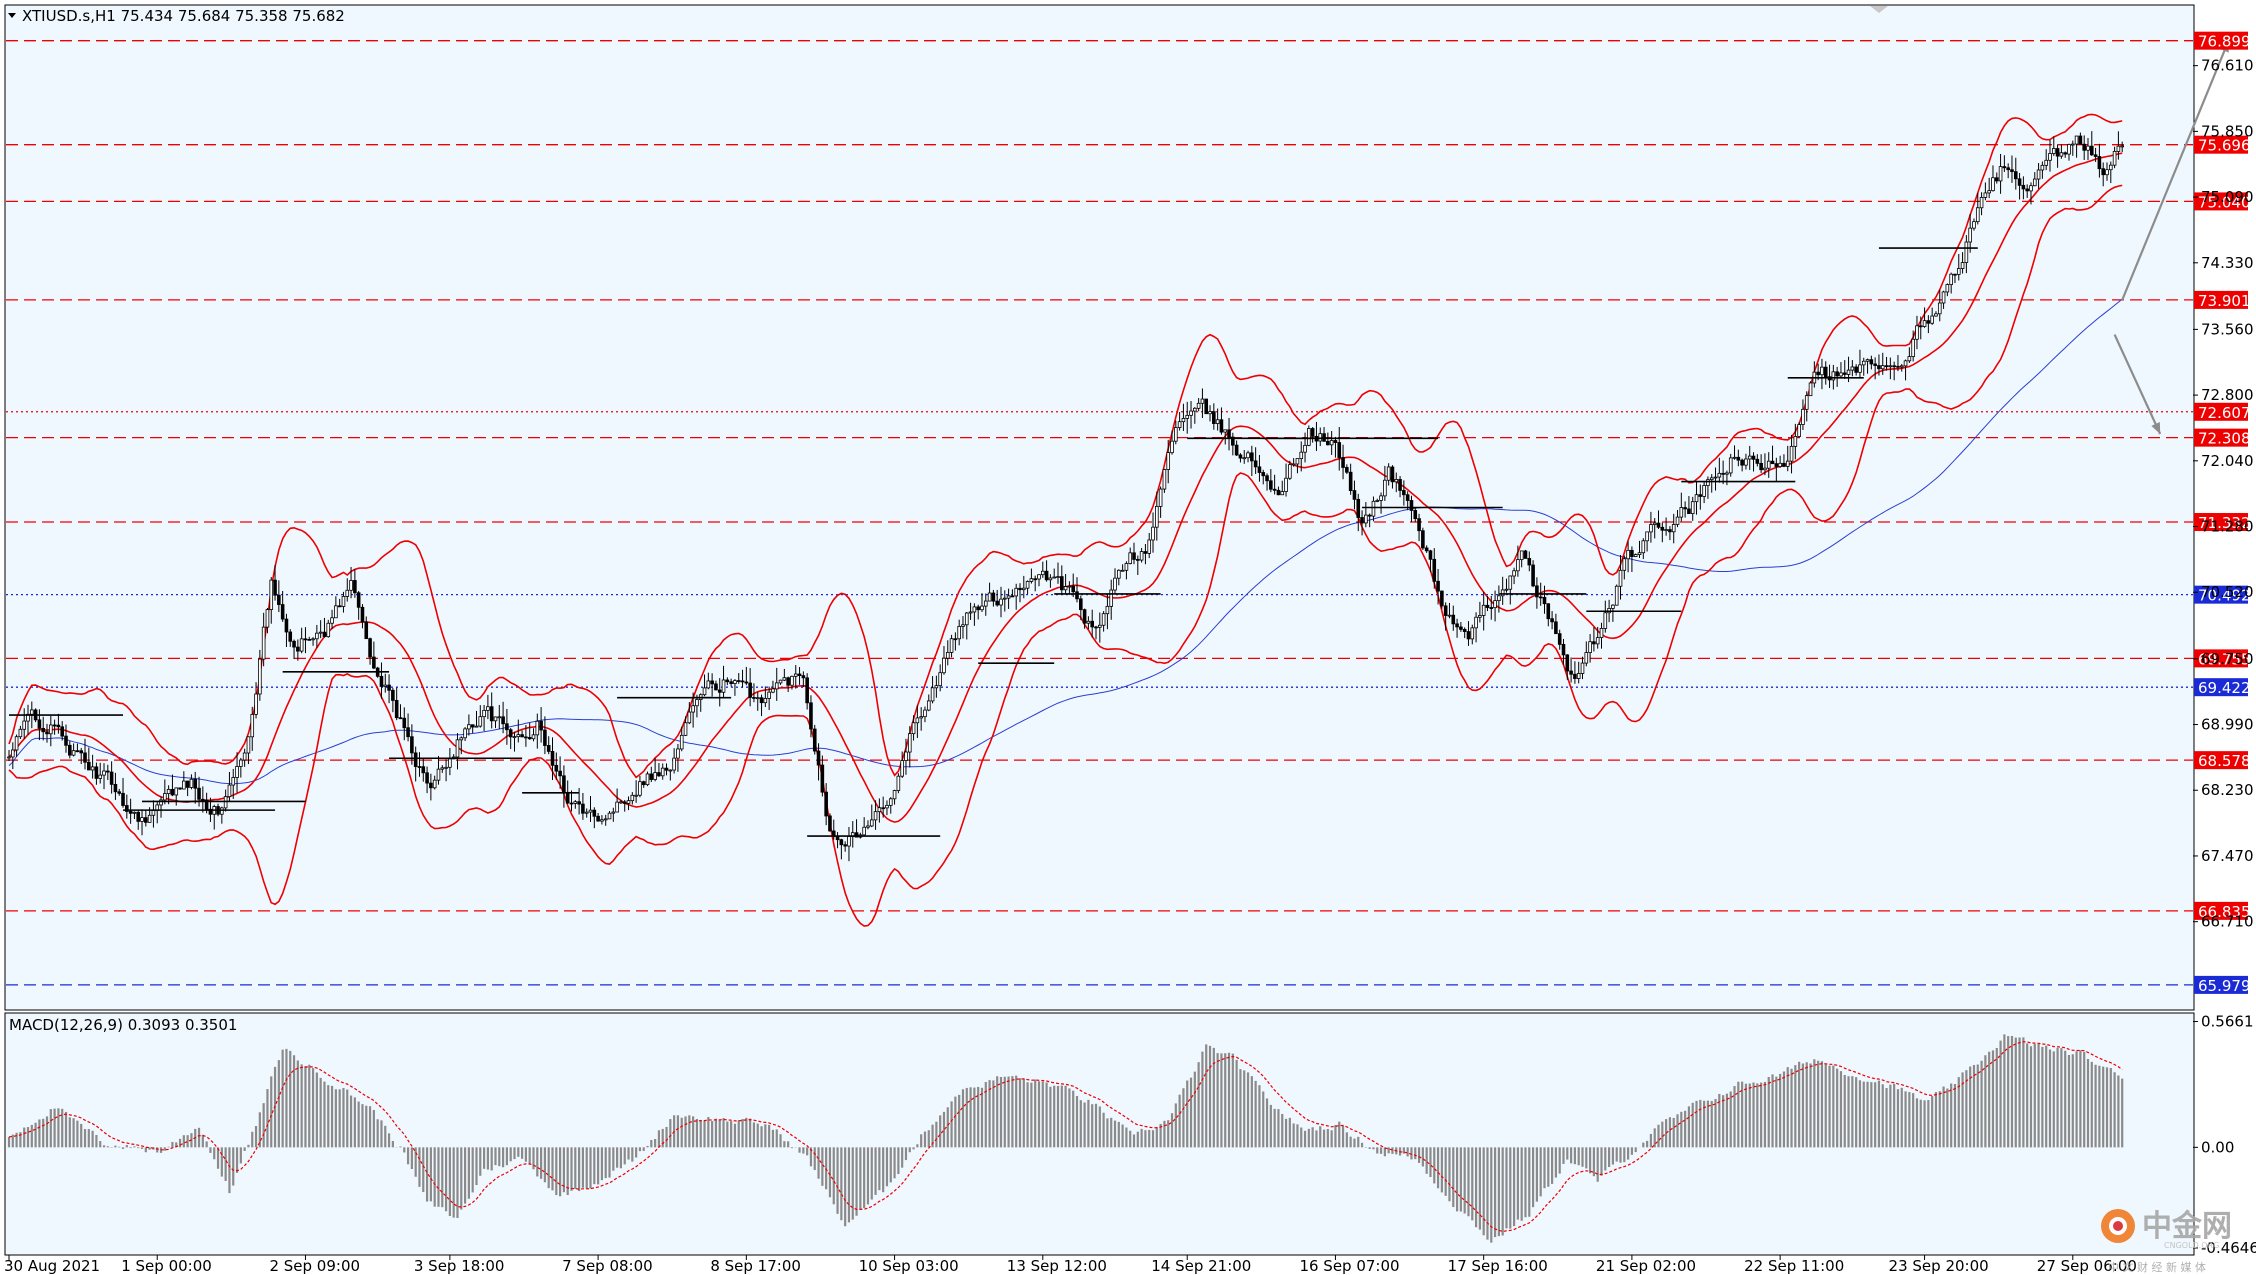 The height and width of the screenshot is (1275, 2256). I want to click on watermark-tagline: 中 文 财 经 新 媒 体, so click(2157, 1267).